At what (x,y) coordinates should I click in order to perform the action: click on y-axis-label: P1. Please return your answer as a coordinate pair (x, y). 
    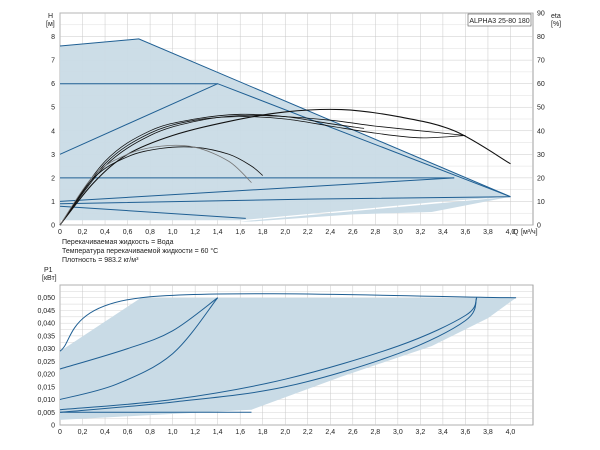
    Looking at the image, I should click on (48, 270).